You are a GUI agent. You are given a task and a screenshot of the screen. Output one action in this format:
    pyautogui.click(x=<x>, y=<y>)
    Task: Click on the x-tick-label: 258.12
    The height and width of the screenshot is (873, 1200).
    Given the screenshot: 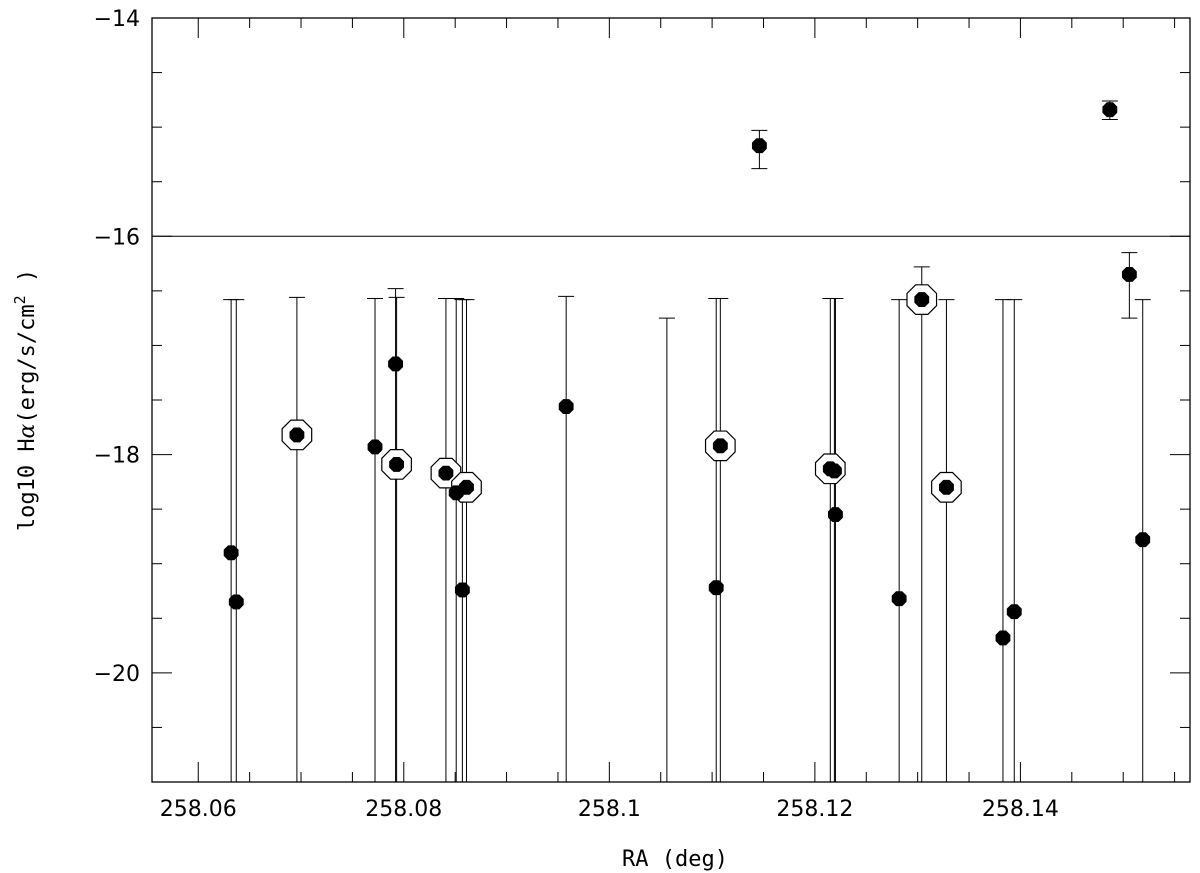 What is the action you would take?
    pyautogui.click(x=814, y=809)
    